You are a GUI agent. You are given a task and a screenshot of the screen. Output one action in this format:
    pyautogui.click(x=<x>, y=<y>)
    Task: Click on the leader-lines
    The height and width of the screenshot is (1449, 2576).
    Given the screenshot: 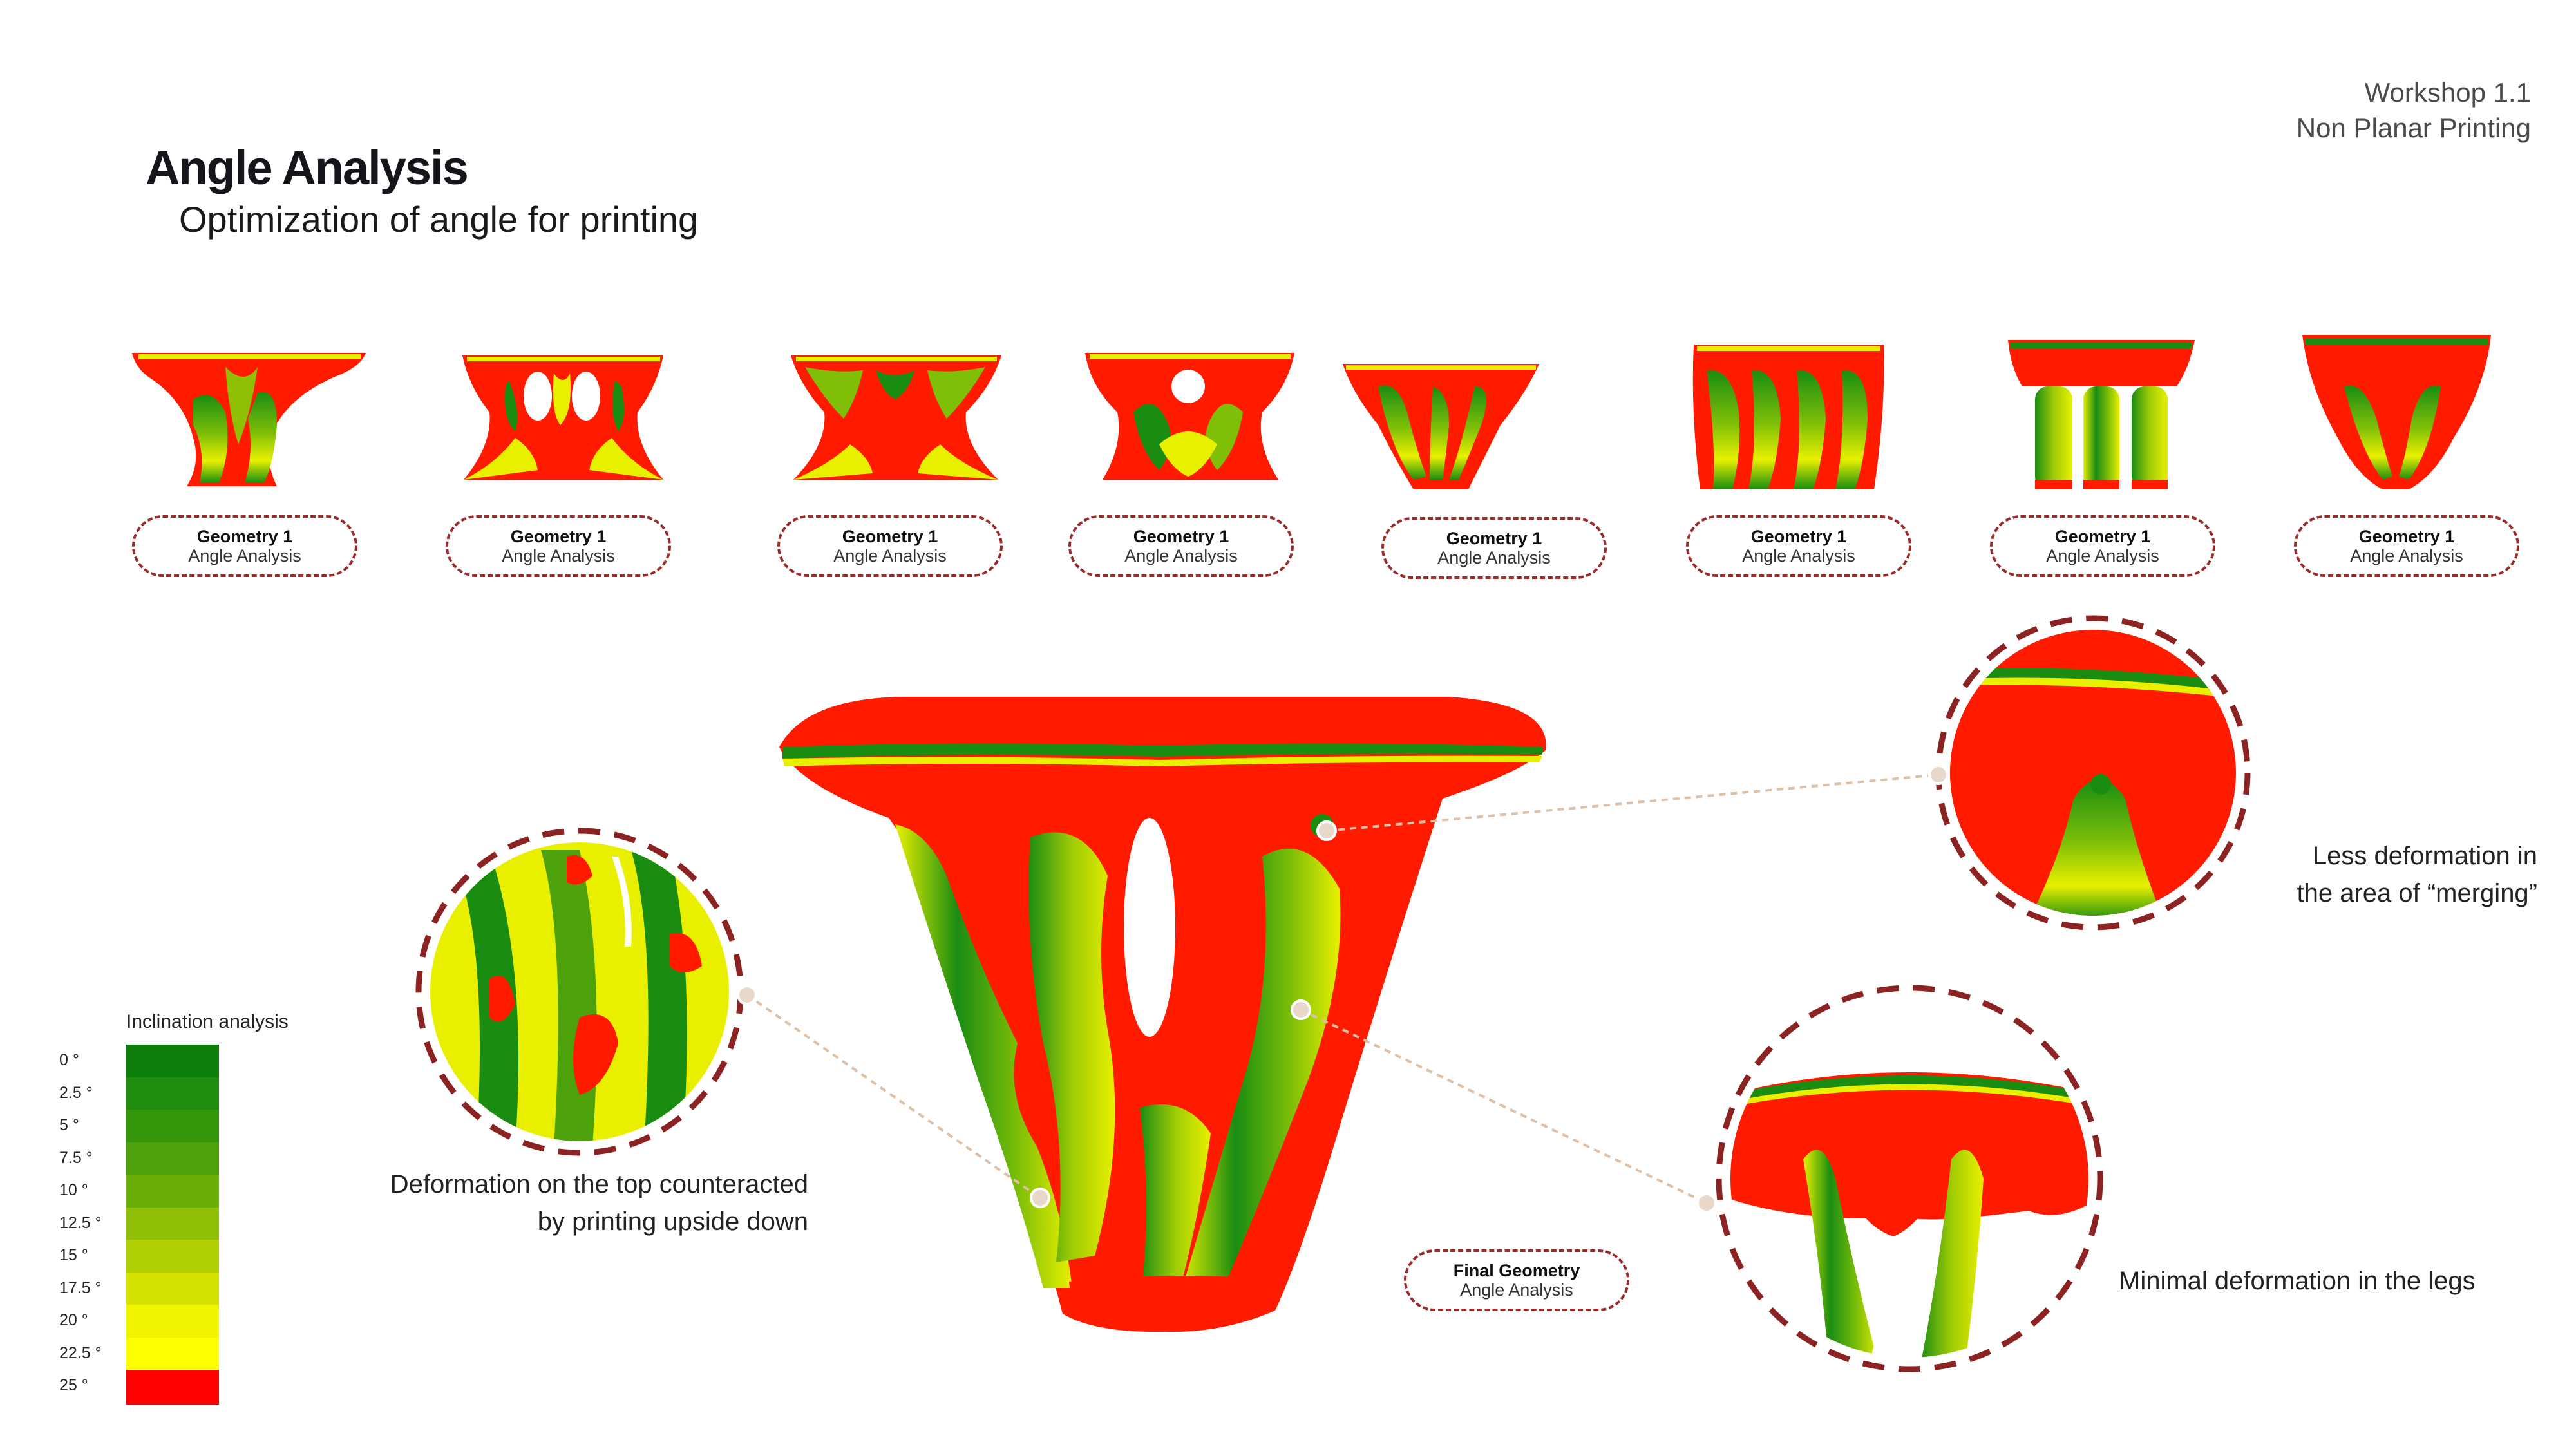 What is the action you would take?
    pyautogui.click(x=1343, y=988)
    